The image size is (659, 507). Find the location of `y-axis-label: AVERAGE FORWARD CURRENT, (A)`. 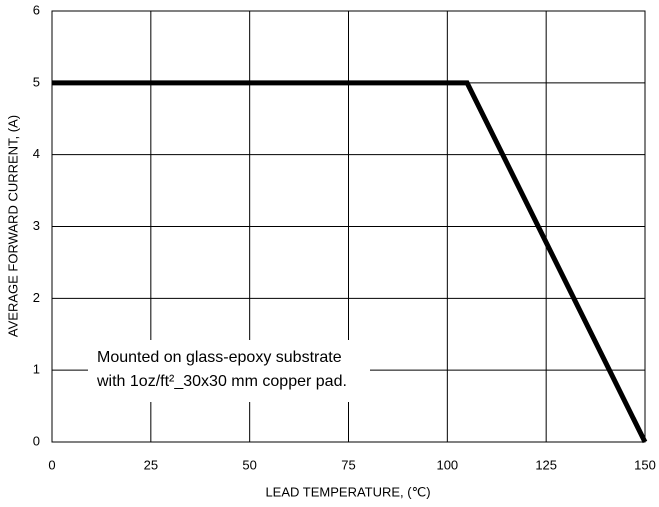

y-axis-label: AVERAGE FORWARD CURRENT, (A) is located at coordinates (12, 226).